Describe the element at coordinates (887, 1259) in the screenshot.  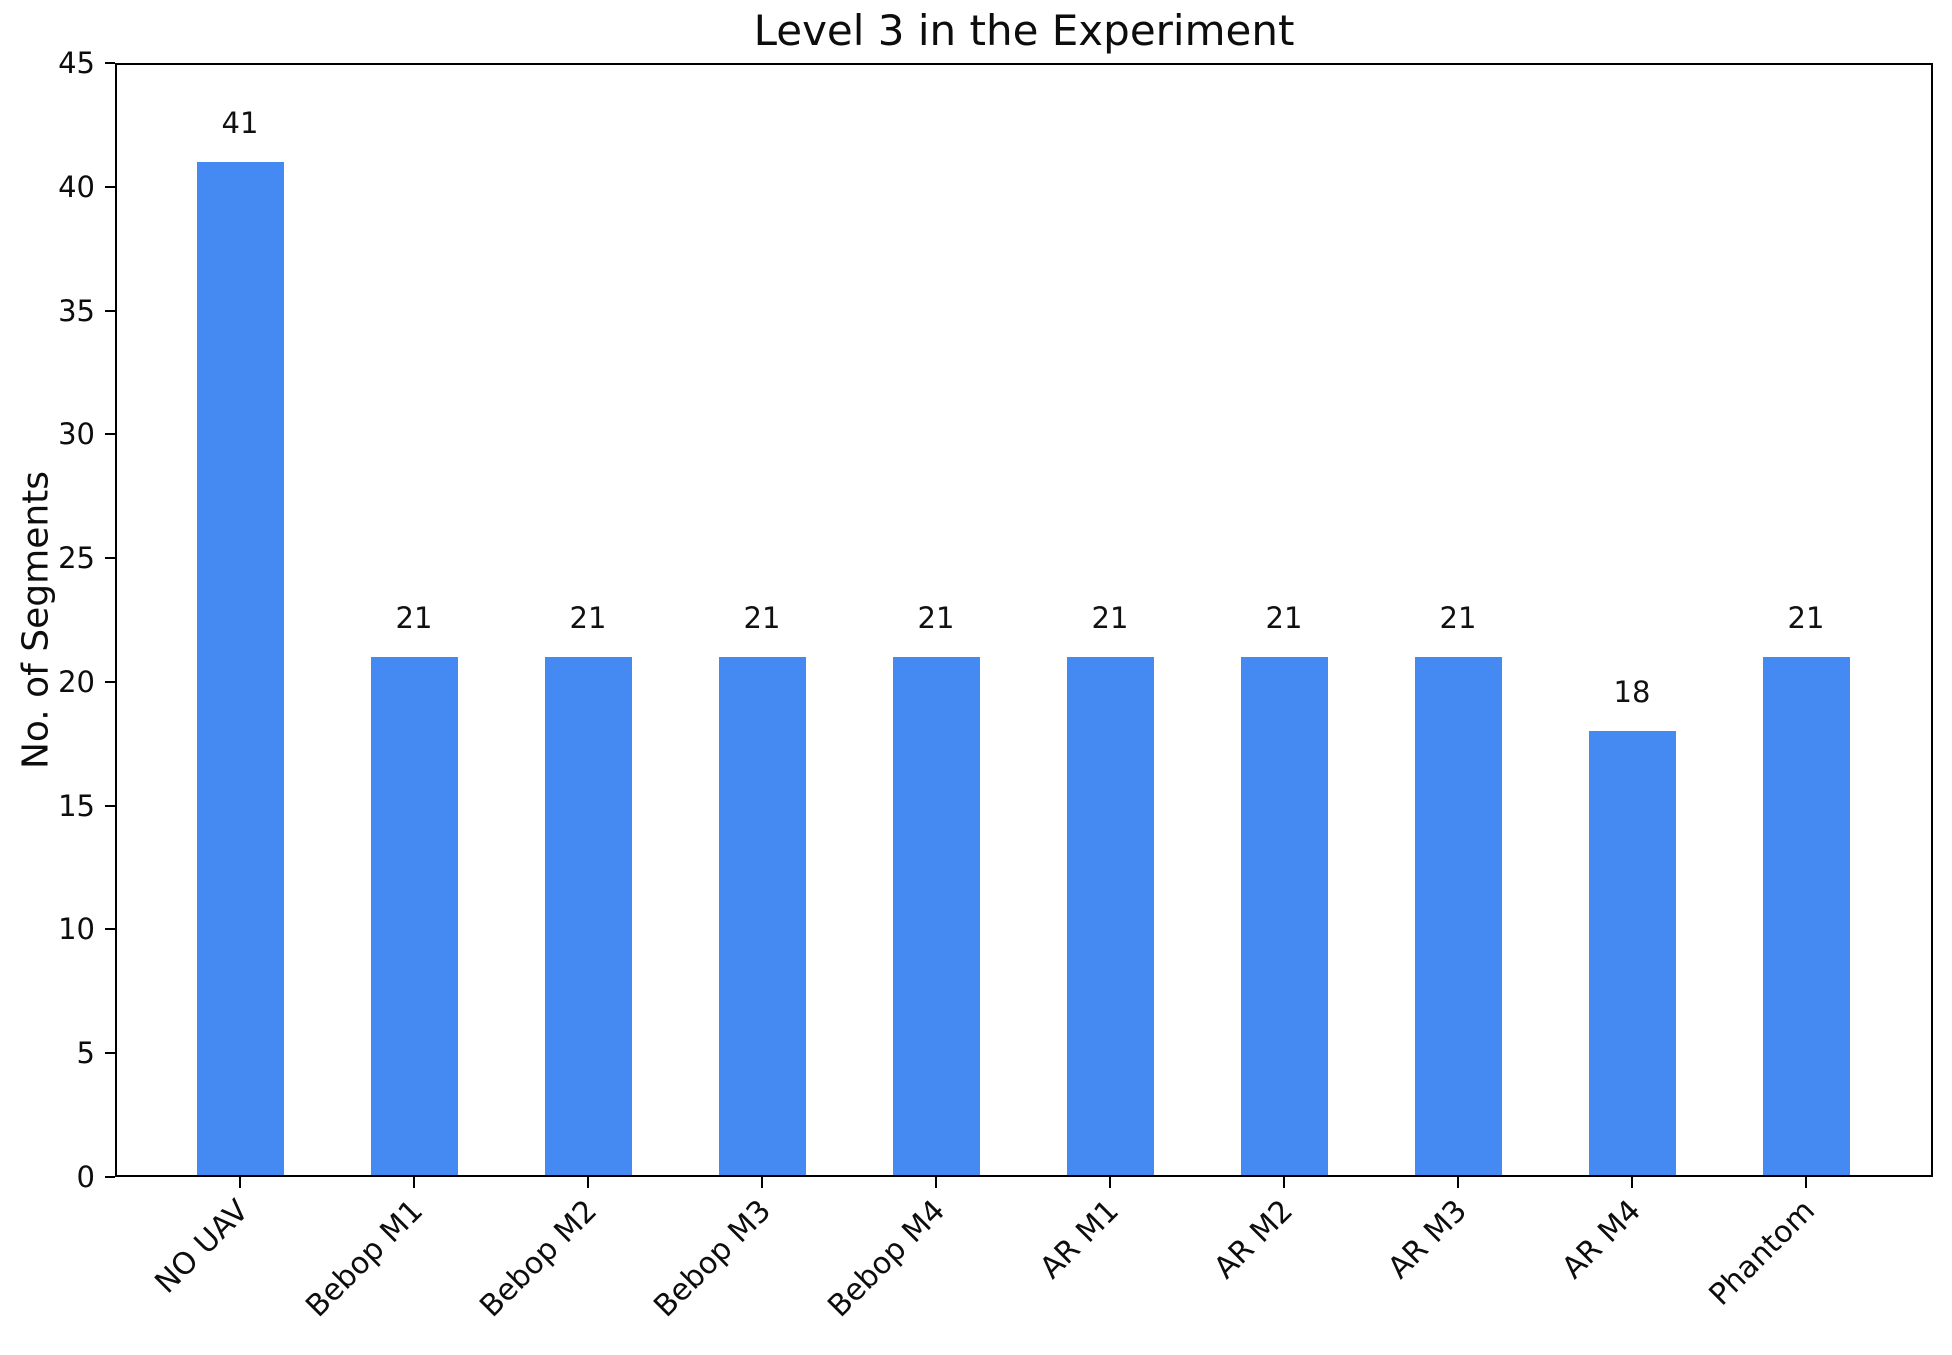
I see `x-tick-label: Bebop M4` at that location.